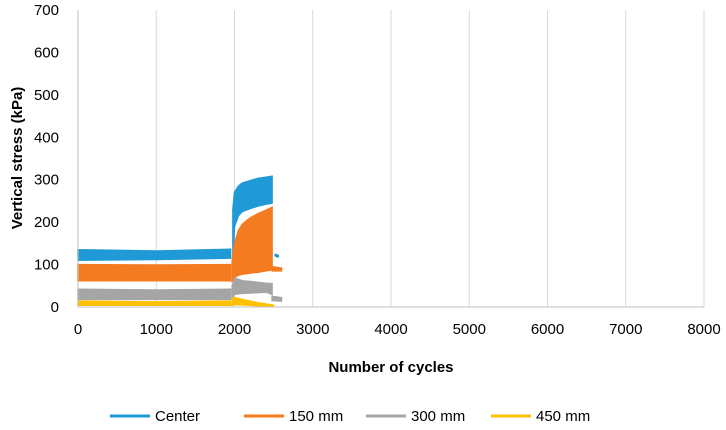 This screenshot has height=430, width=726. What do you see at coordinates (55, 307) in the screenshot?
I see `y-tick-label: 0` at bounding box center [55, 307].